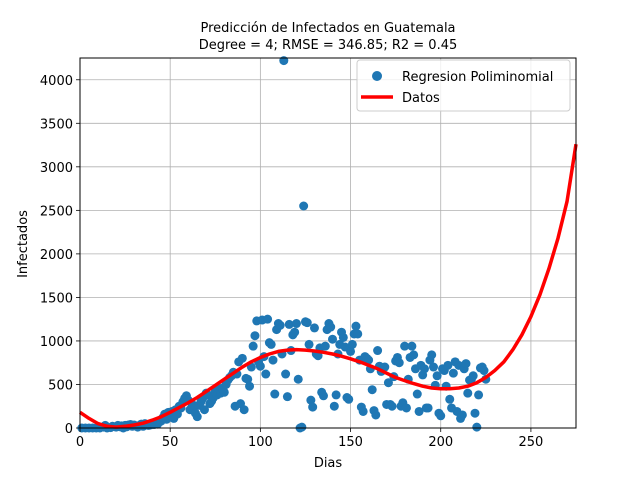 This screenshot has width=640, height=480. What do you see at coordinates (69, 429) in the screenshot?
I see `y-tick-label: 0` at bounding box center [69, 429].